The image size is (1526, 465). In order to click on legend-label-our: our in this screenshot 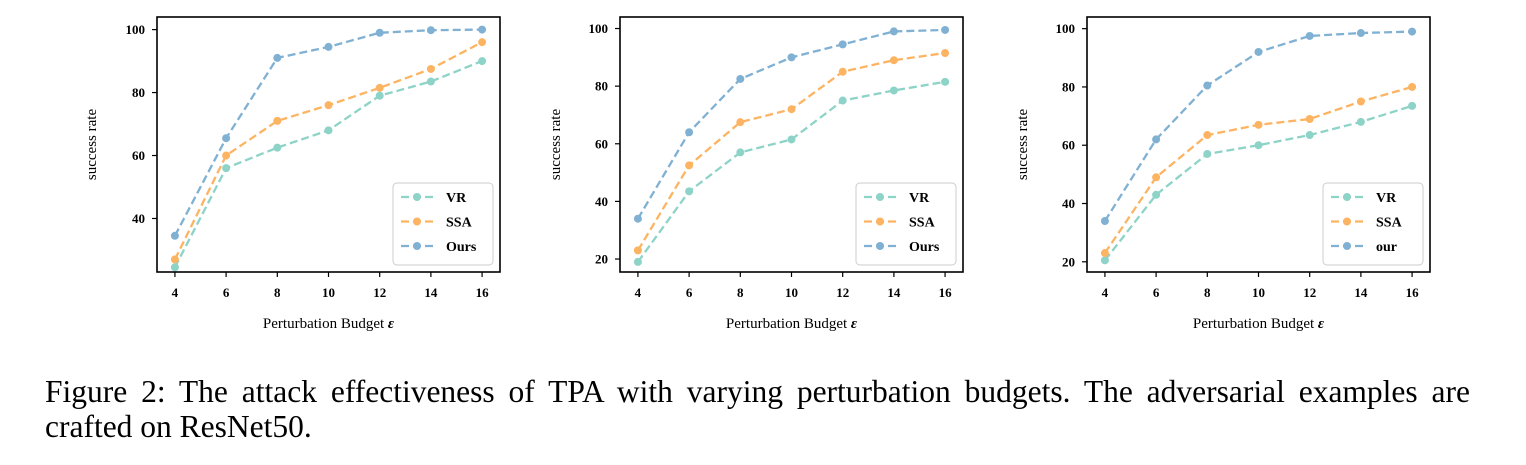, I will do `click(1386, 247)`.